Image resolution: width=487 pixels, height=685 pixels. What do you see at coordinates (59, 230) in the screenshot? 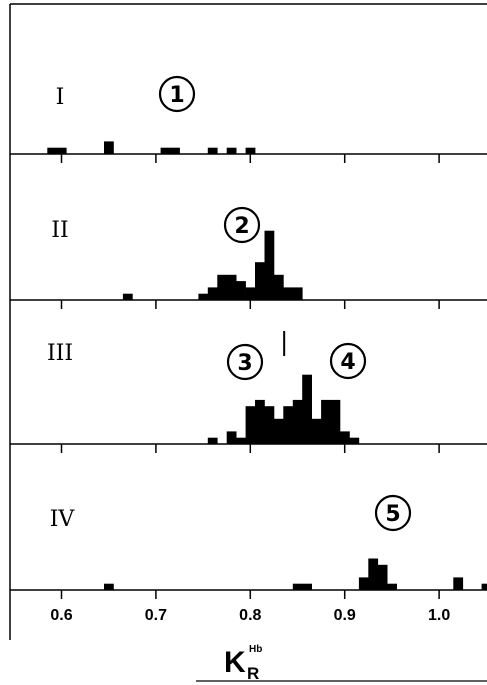
I see `panel-label: II` at bounding box center [59, 230].